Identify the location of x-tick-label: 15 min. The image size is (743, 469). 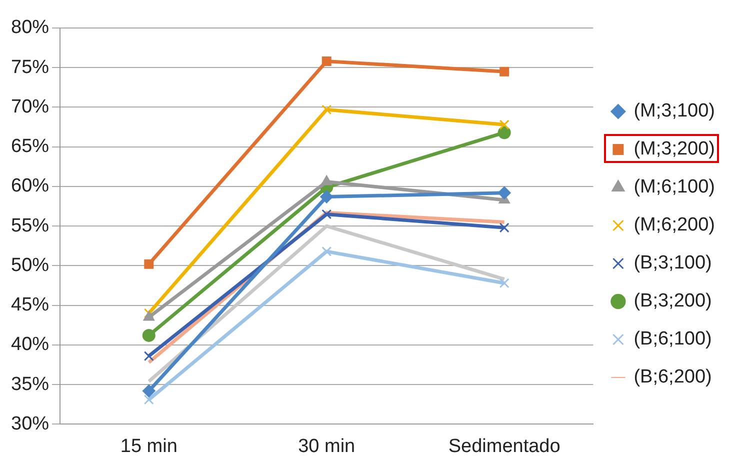
(149, 446).